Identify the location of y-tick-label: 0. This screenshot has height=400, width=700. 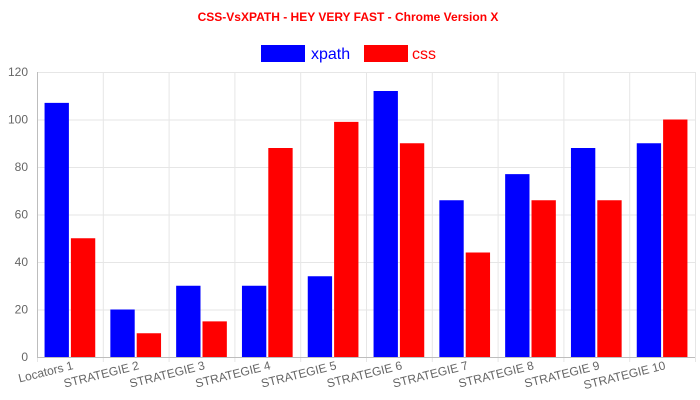
(24, 357).